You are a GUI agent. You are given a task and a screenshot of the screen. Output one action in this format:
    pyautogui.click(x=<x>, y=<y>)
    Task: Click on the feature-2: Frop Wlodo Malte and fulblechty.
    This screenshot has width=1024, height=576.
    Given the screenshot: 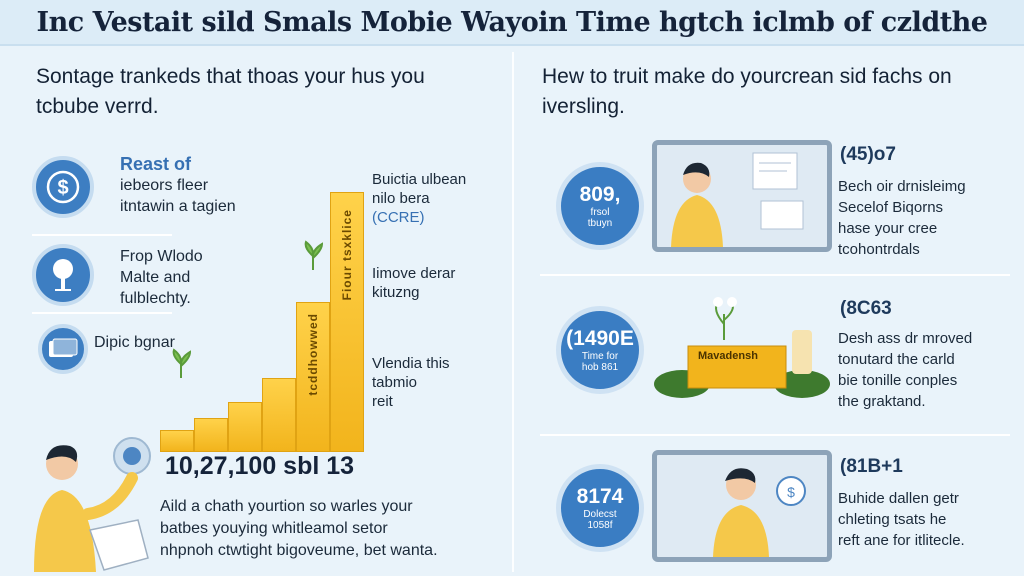 What is the action you would take?
    pyautogui.click(x=200, y=277)
    